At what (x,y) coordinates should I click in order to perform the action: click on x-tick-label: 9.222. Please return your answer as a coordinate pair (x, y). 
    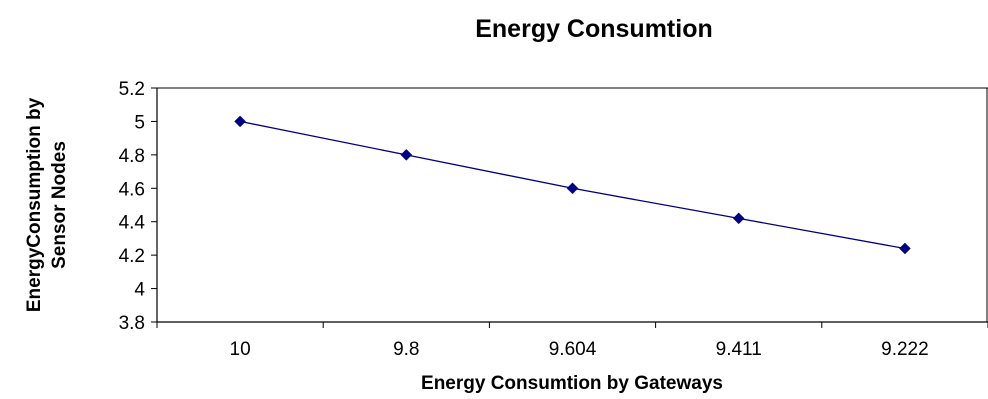
    Looking at the image, I should click on (905, 349).